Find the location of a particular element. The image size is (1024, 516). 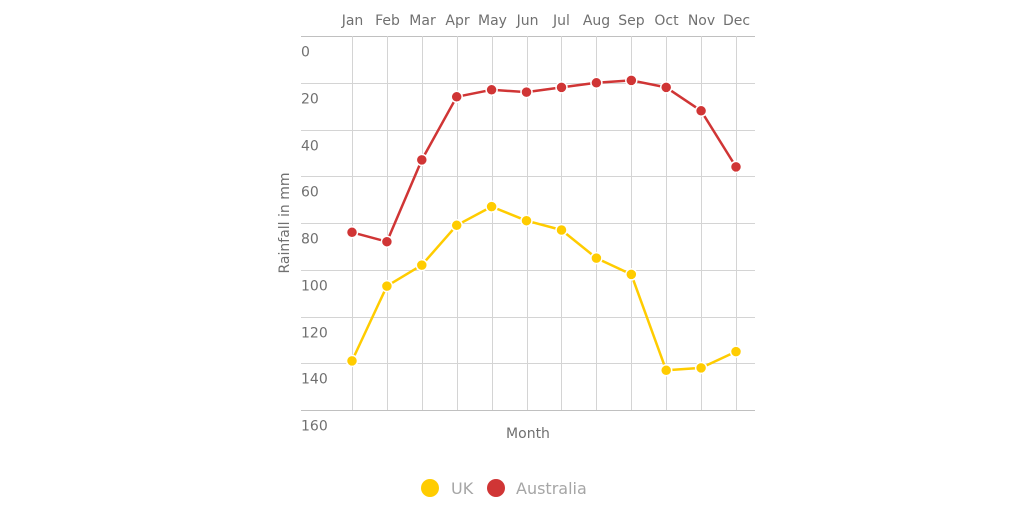

y-tick-label: 40 is located at coordinates (310, 147).